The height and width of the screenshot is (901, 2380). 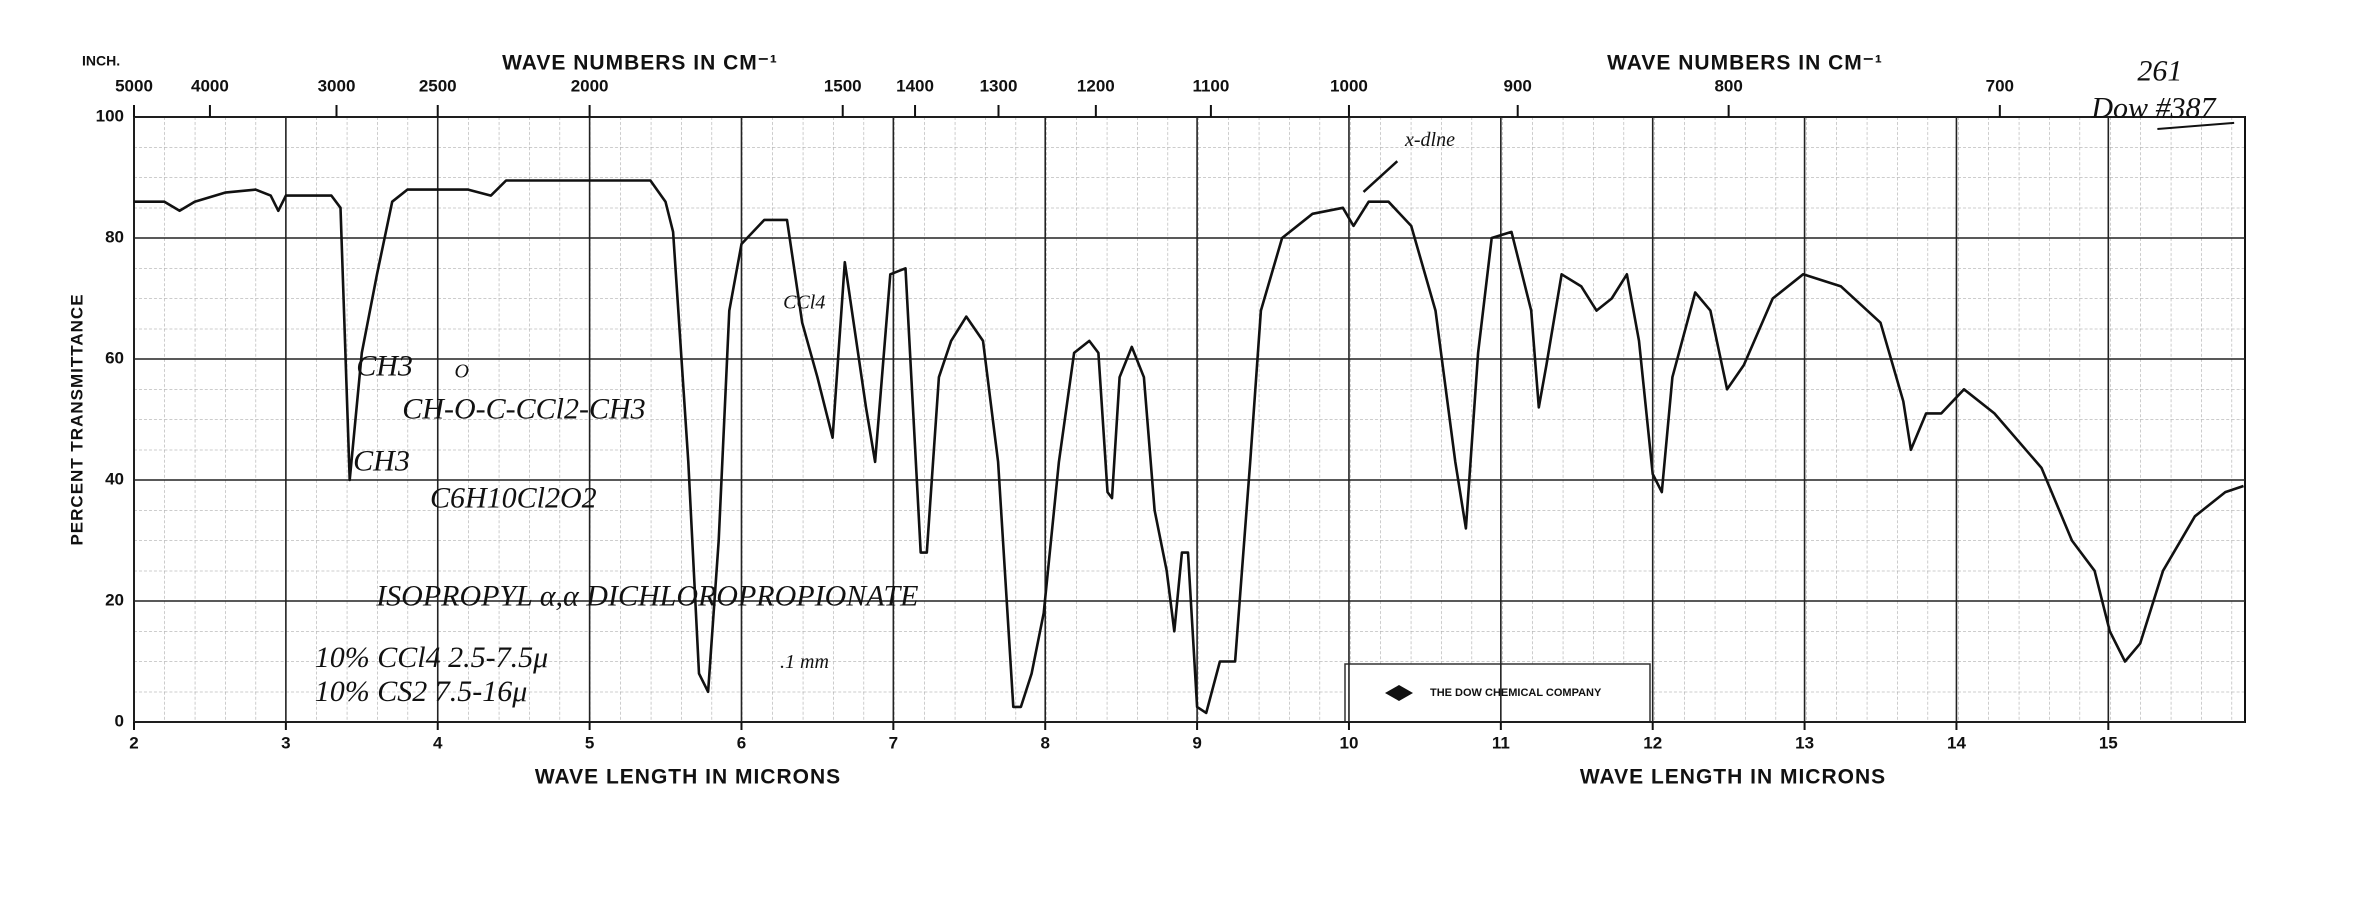 I want to click on annotation: Dow #387, so click(x=2153, y=107).